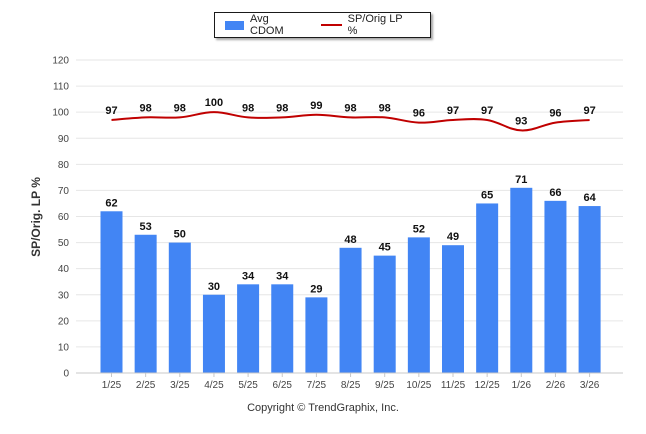 This screenshot has width=646, height=434. What do you see at coordinates (36, 217) in the screenshot?
I see `y-axis-title: SP/Orig. LP %` at bounding box center [36, 217].